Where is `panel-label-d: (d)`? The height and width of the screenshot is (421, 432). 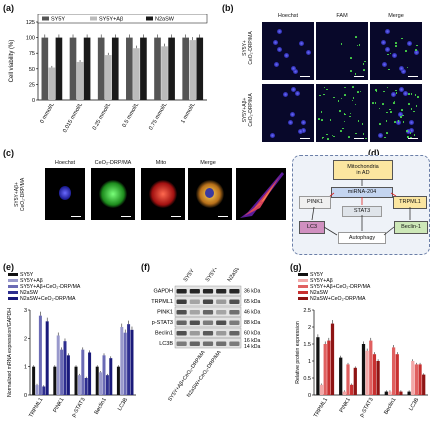
panel-label-d: (d) is located at coordinates (374, 153).